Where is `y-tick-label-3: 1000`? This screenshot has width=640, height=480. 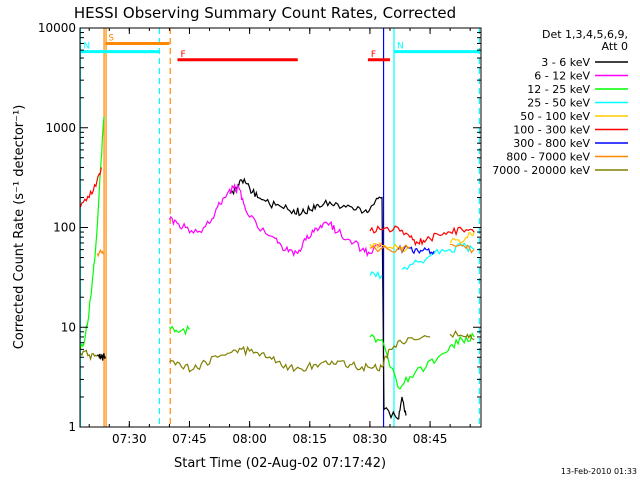 y-tick-label-3: 1000 is located at coordinates (60, 128).